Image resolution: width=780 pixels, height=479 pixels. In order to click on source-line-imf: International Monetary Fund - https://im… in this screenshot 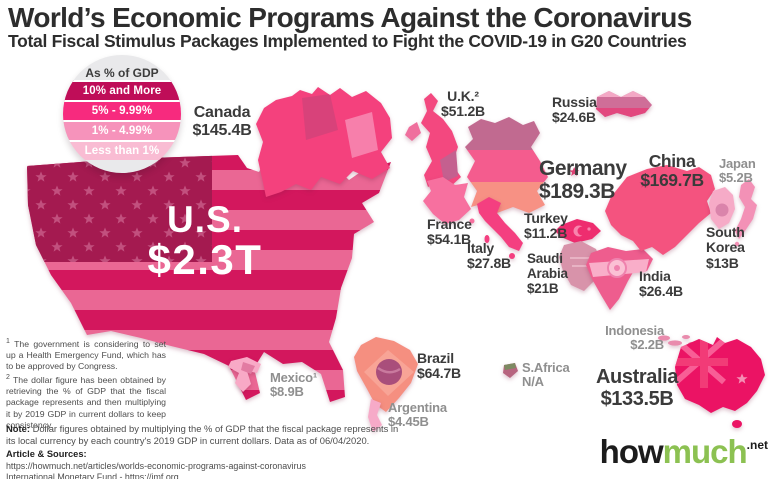, I will do `click(92, 475)`.